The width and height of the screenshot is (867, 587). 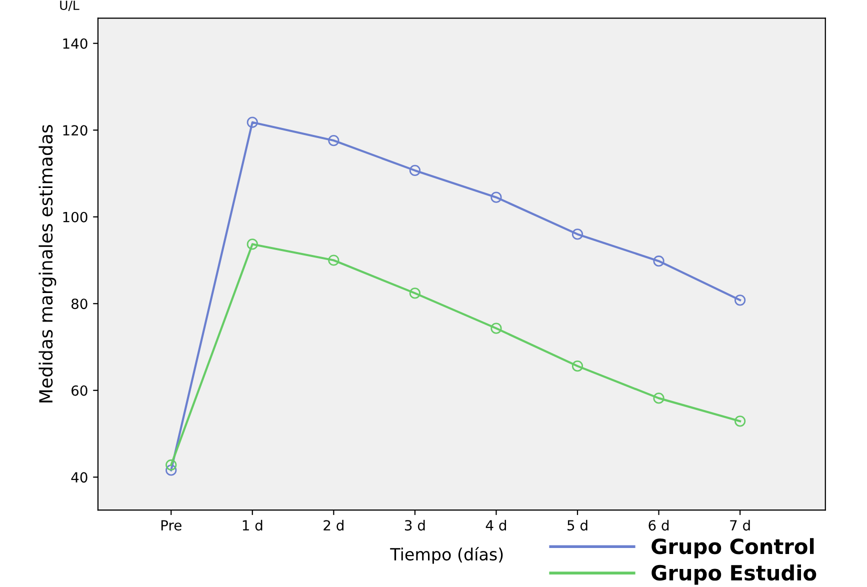 What do you see at coordinates (252, 525) in the screenshot?
I see `x-tick-label: 1 d` at bounding box center [252, 525].